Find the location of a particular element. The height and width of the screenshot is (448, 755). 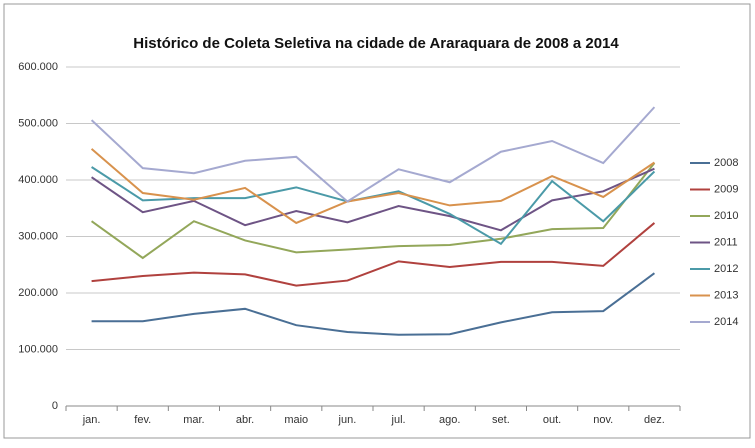

x-tick-label: jul. is located at coordinates (398, 420).